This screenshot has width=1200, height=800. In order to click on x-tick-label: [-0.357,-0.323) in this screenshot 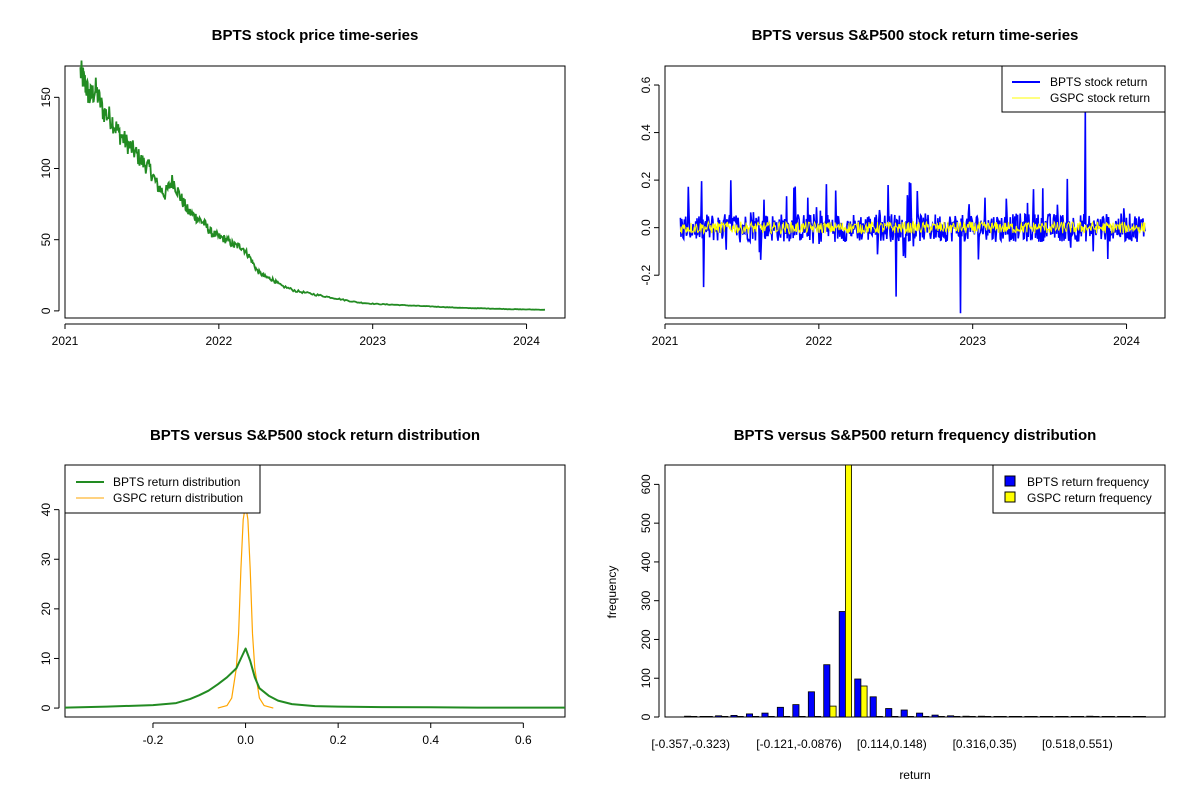, I will do `click(690, 744)`.